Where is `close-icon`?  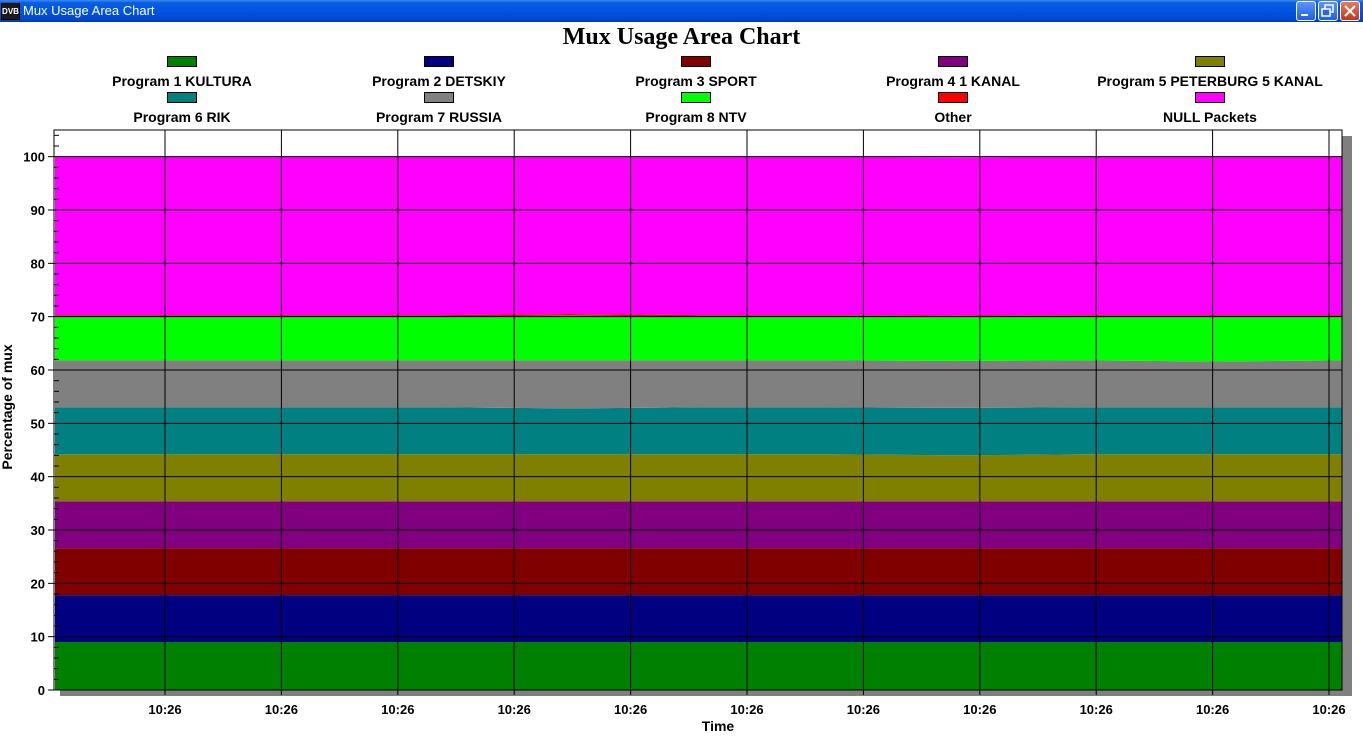
close-icon is located at coordinates (1350, 11).